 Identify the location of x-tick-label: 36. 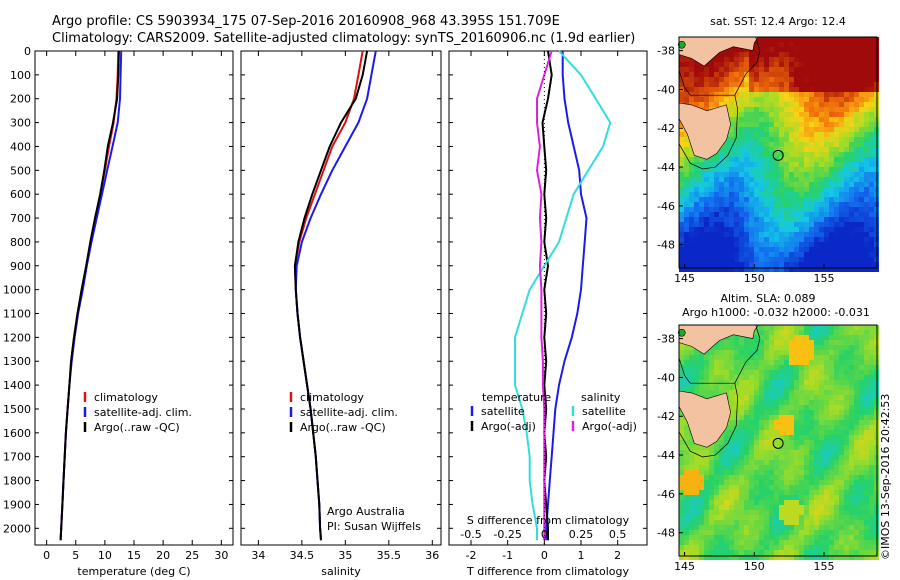
(432, 555).